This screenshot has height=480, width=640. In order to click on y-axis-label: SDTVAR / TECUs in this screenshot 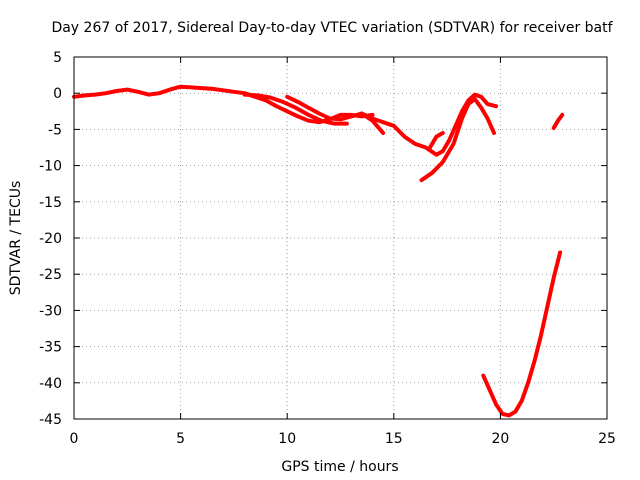, I will do `click(16, 238)`.